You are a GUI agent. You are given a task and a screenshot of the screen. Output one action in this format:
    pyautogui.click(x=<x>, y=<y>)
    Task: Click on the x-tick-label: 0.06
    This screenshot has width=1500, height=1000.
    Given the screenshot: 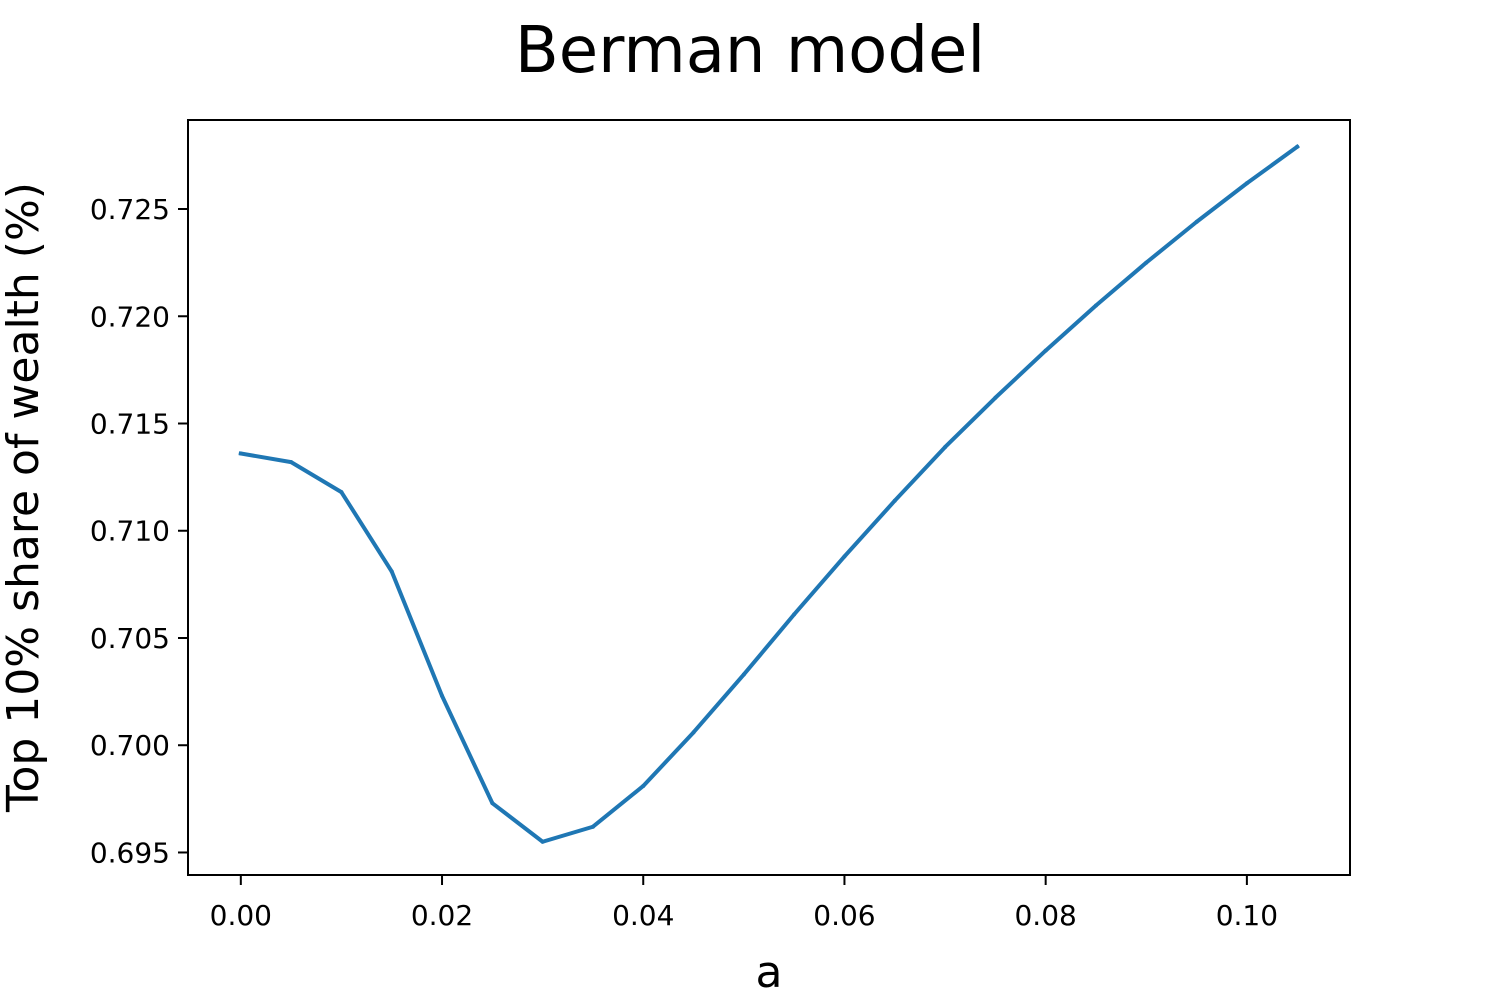 What is the action you would take?
    pyautogui.click(x=844, y=915)
    